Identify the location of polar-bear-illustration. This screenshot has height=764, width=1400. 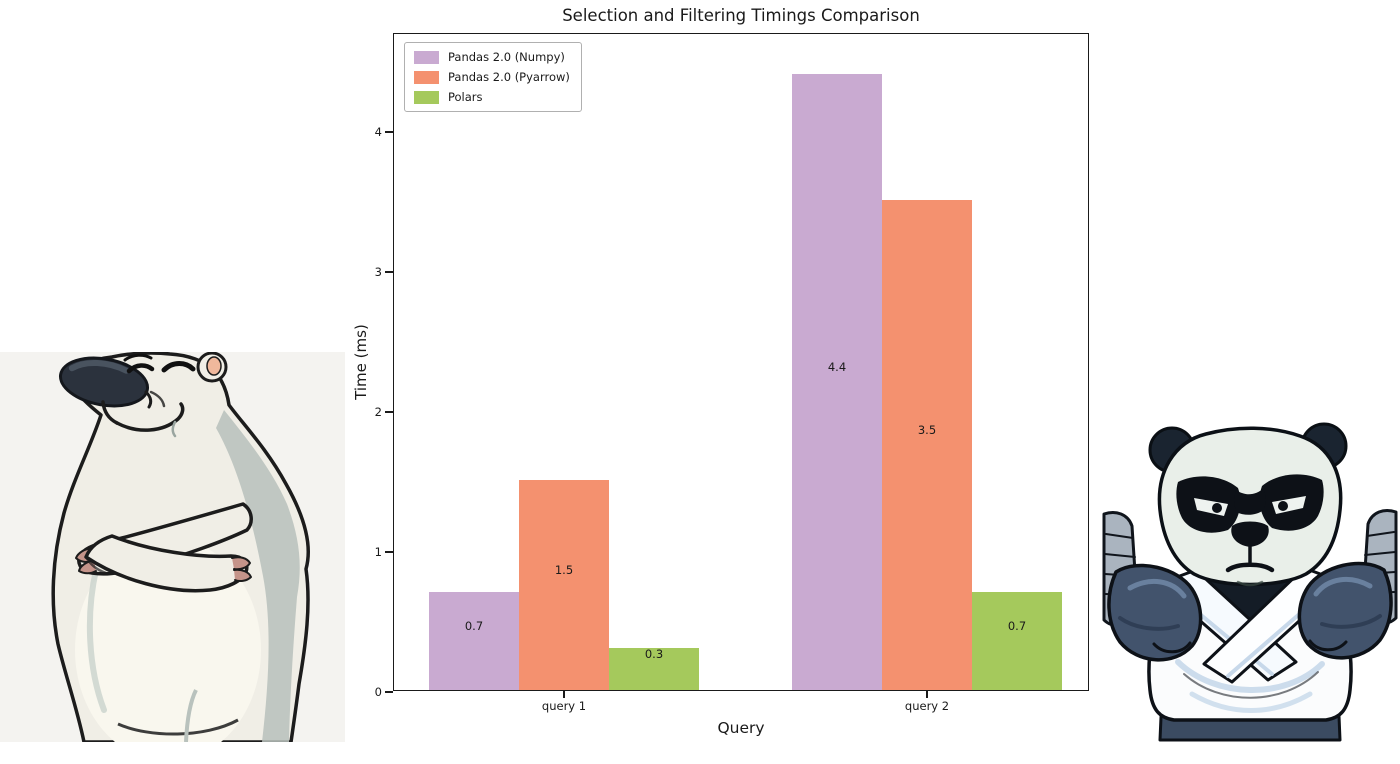
(172, 547).